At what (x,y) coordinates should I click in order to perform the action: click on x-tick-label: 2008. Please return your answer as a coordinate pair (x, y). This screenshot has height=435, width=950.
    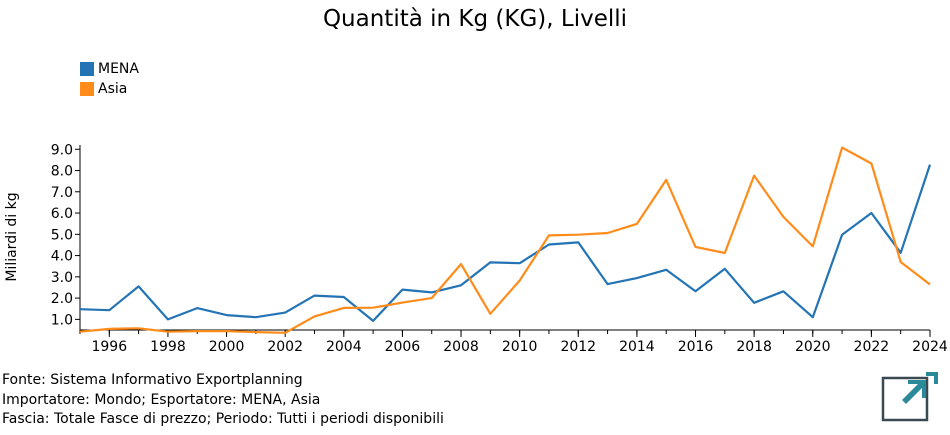
    Looking at the image, I should click on (461, 347).